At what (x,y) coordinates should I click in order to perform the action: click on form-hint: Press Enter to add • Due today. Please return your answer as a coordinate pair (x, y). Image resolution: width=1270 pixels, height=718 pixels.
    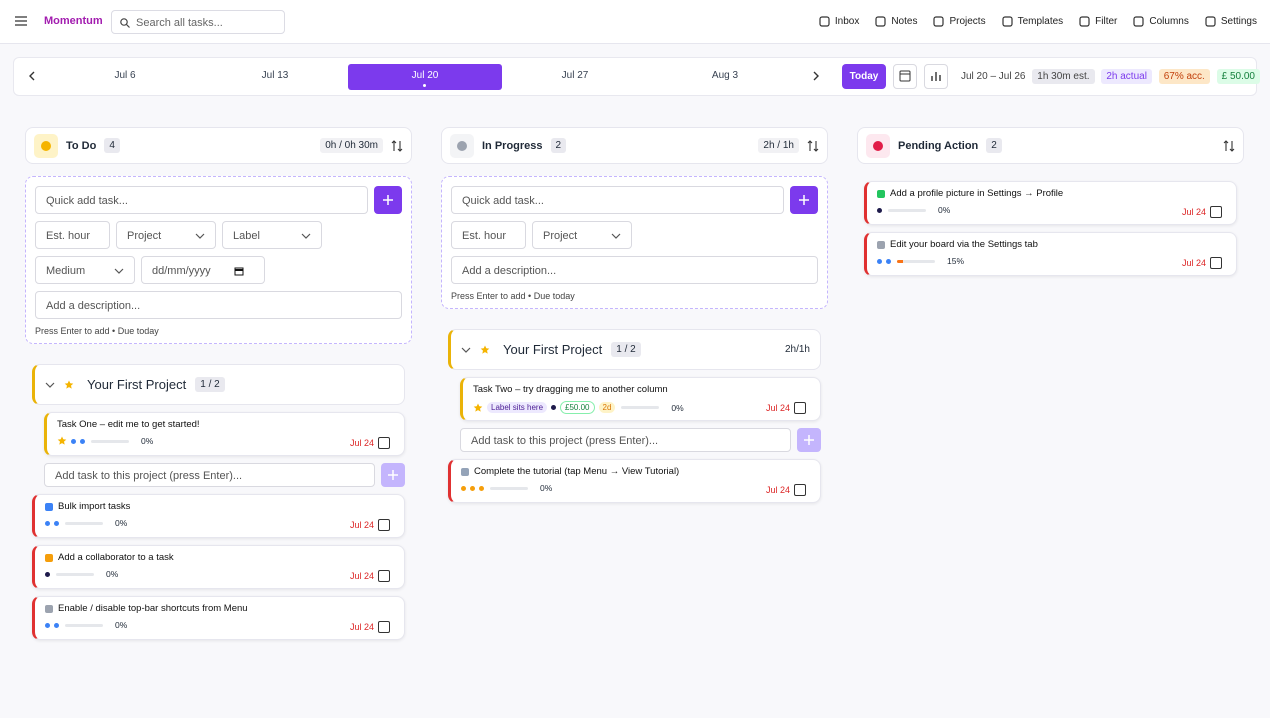
    Looking at the image, I should click on (513, 296).